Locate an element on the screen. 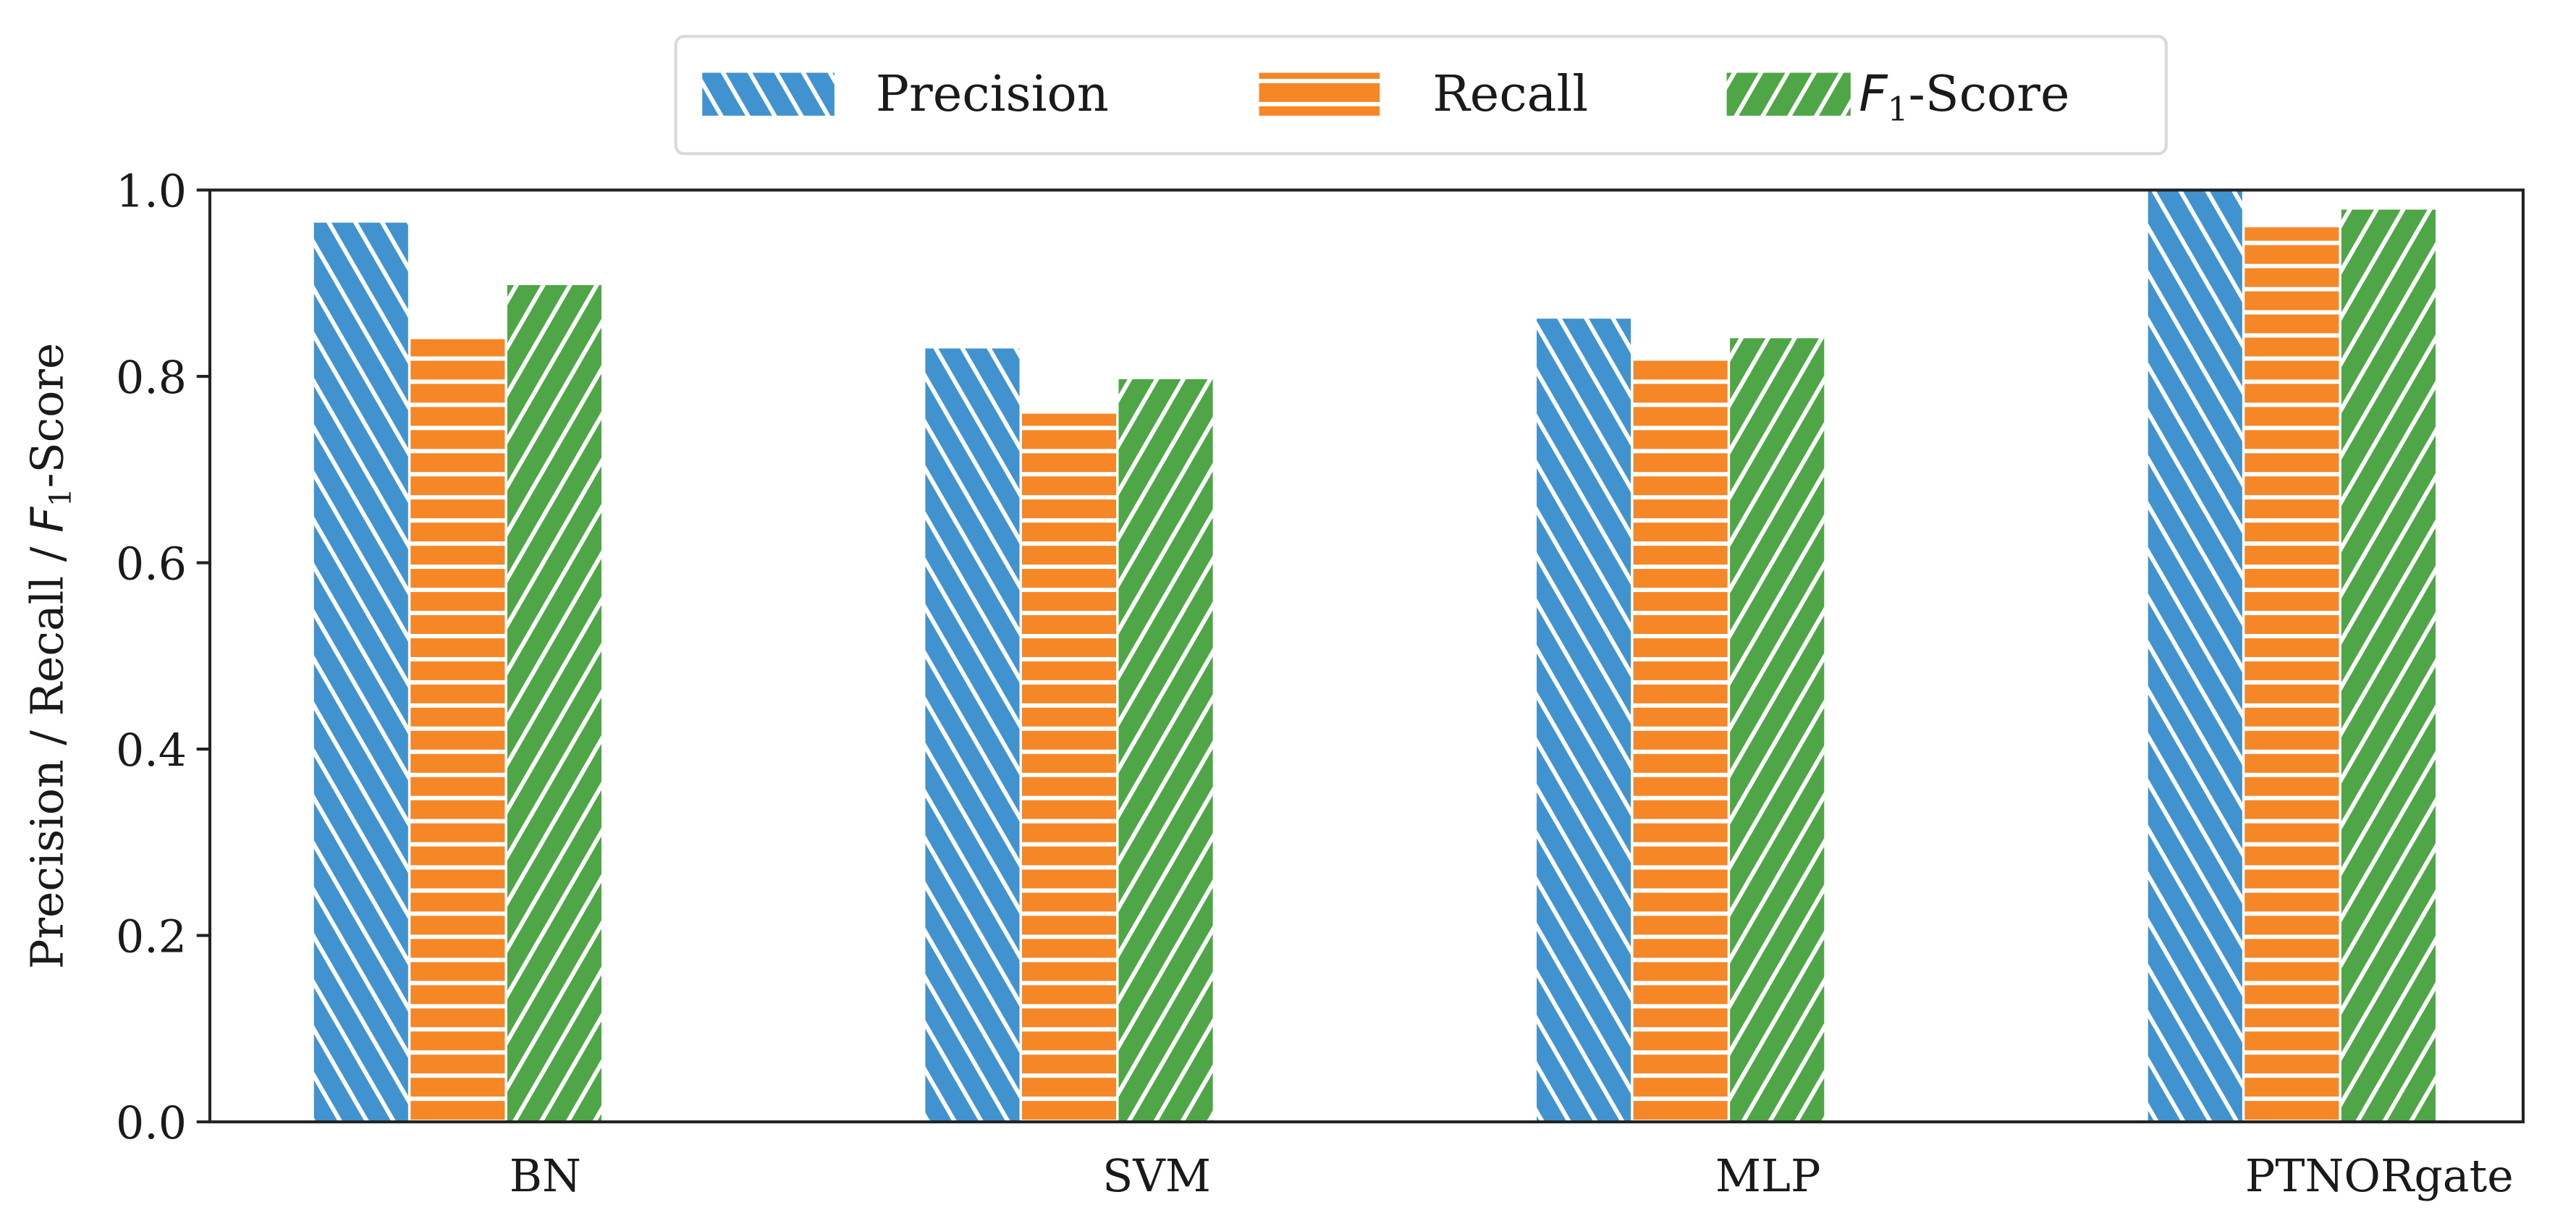 The width and height of the screenshot is (2576, 1226). y-tick-label: 1.0 is located at coordinates (151, 191).